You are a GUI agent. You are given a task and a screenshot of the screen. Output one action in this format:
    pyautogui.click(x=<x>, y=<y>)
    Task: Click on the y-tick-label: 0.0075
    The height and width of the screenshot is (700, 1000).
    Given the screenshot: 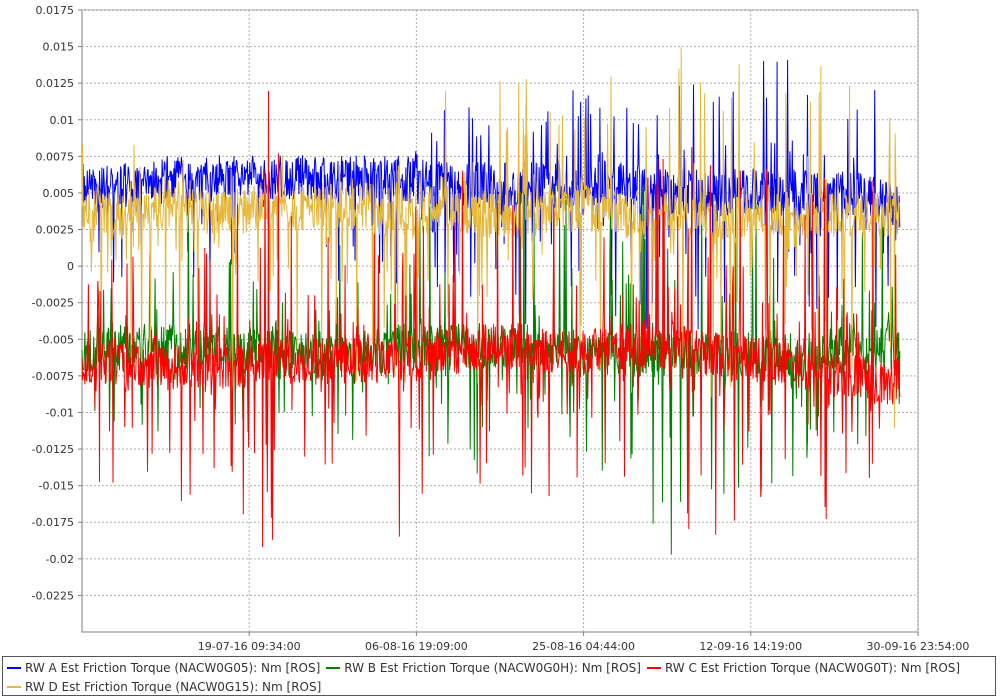 What is the action you would take?
    pyautogui.click(x=55, y=156)
    